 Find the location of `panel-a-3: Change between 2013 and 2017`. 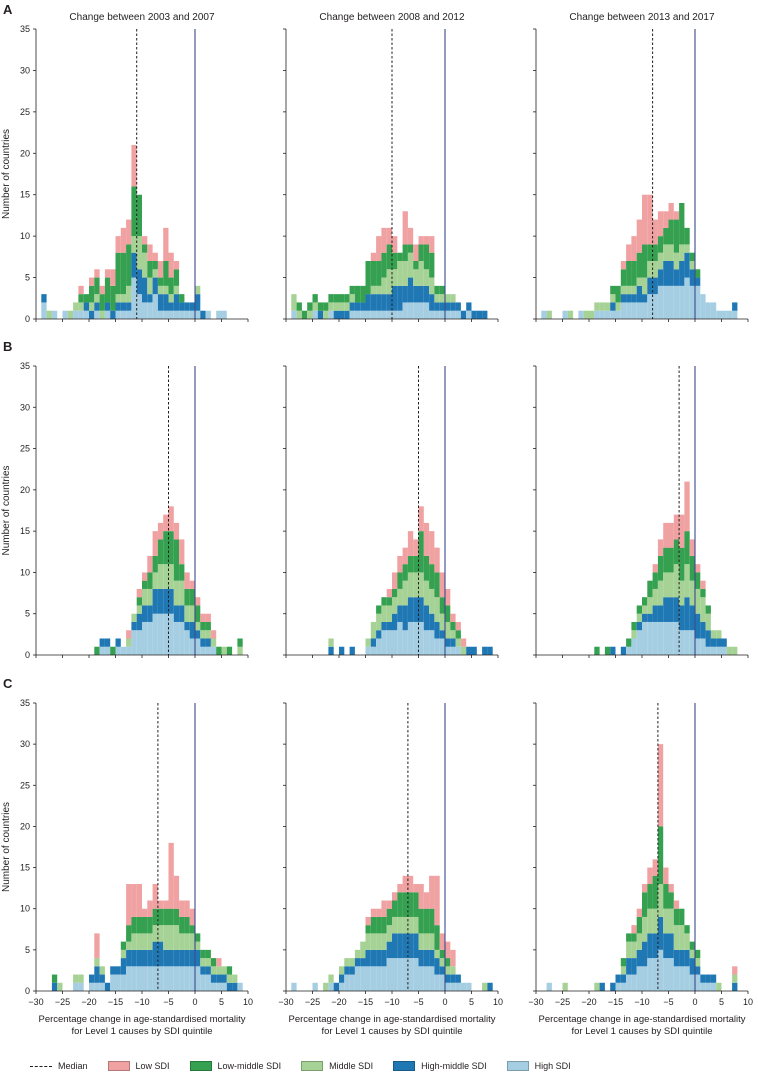

panel-a-3: Change between 2013 and 2017 is located at coordinates (641, 167).